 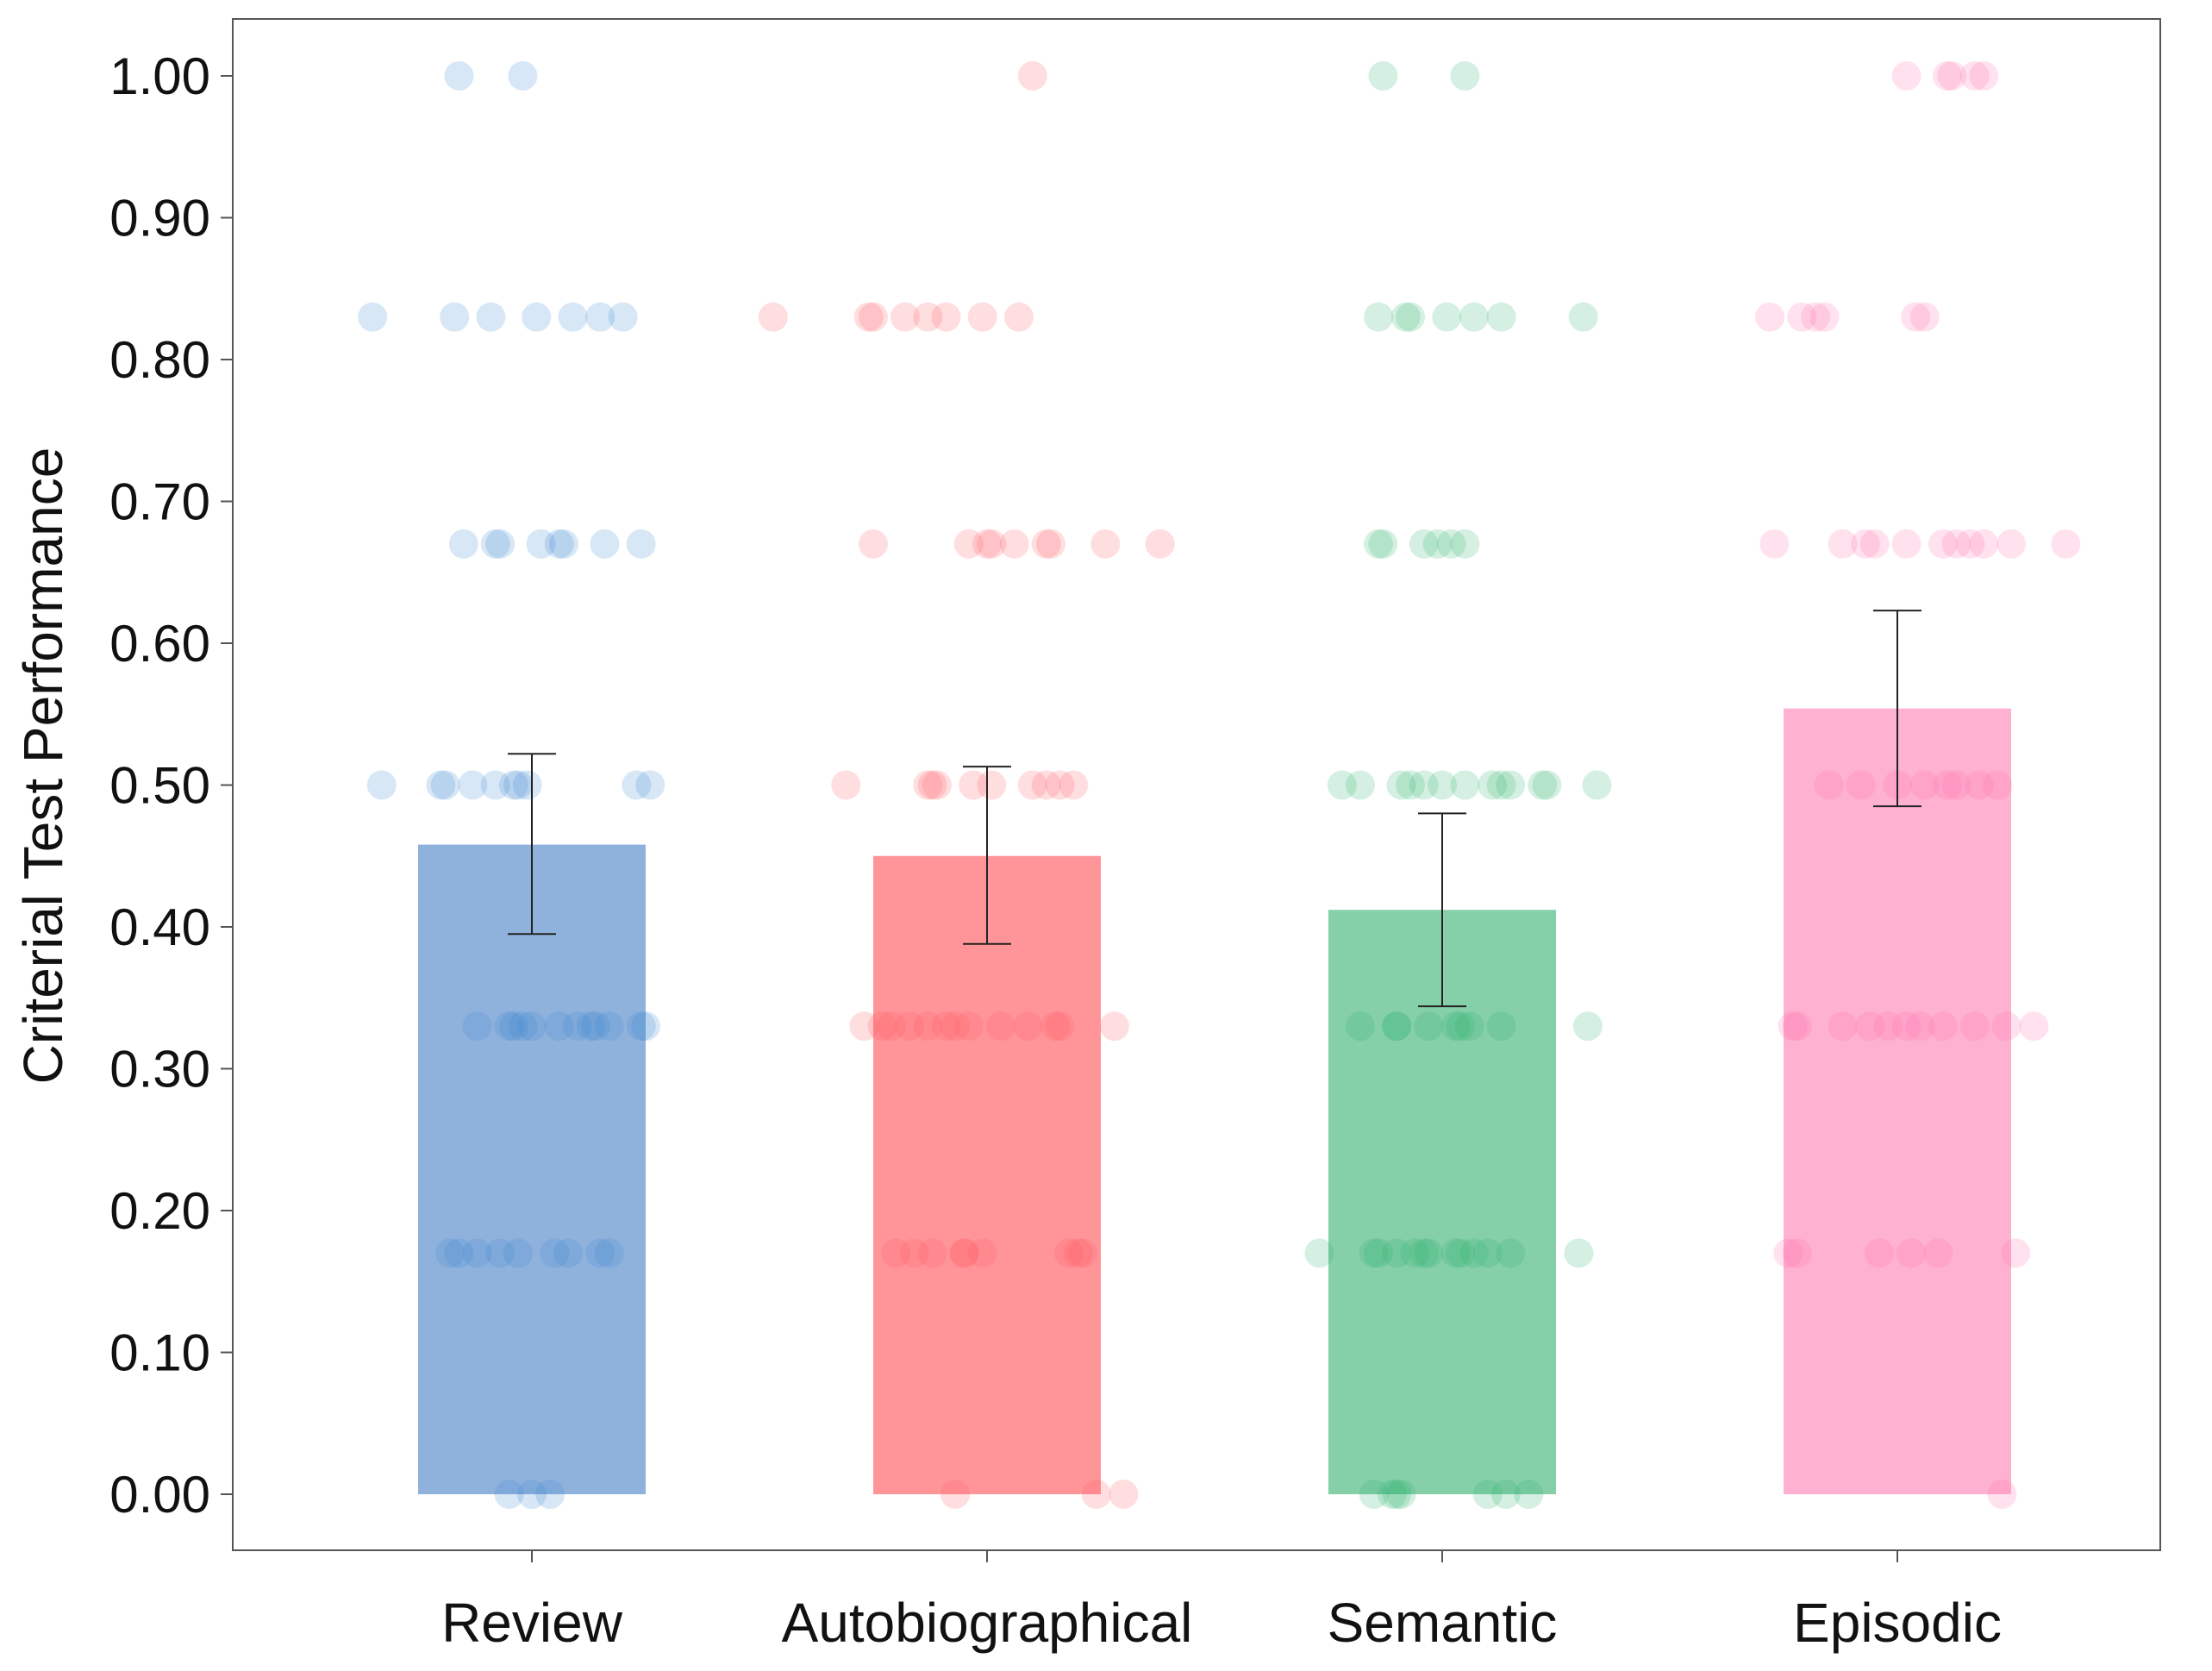 What do you see at coordinates (1221, 1602) in the screenshot?
I see `x-axis: Review Autobiographical Semantic Episodic` at bounding box center [1221, 1602].